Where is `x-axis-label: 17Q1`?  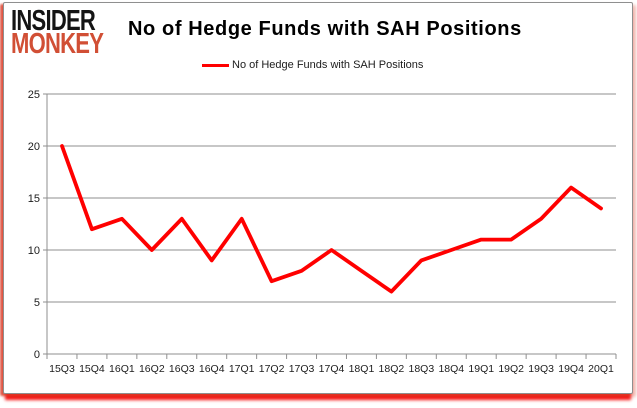 x-axis-label: 17Q1 is located at coordinates (242, 369).